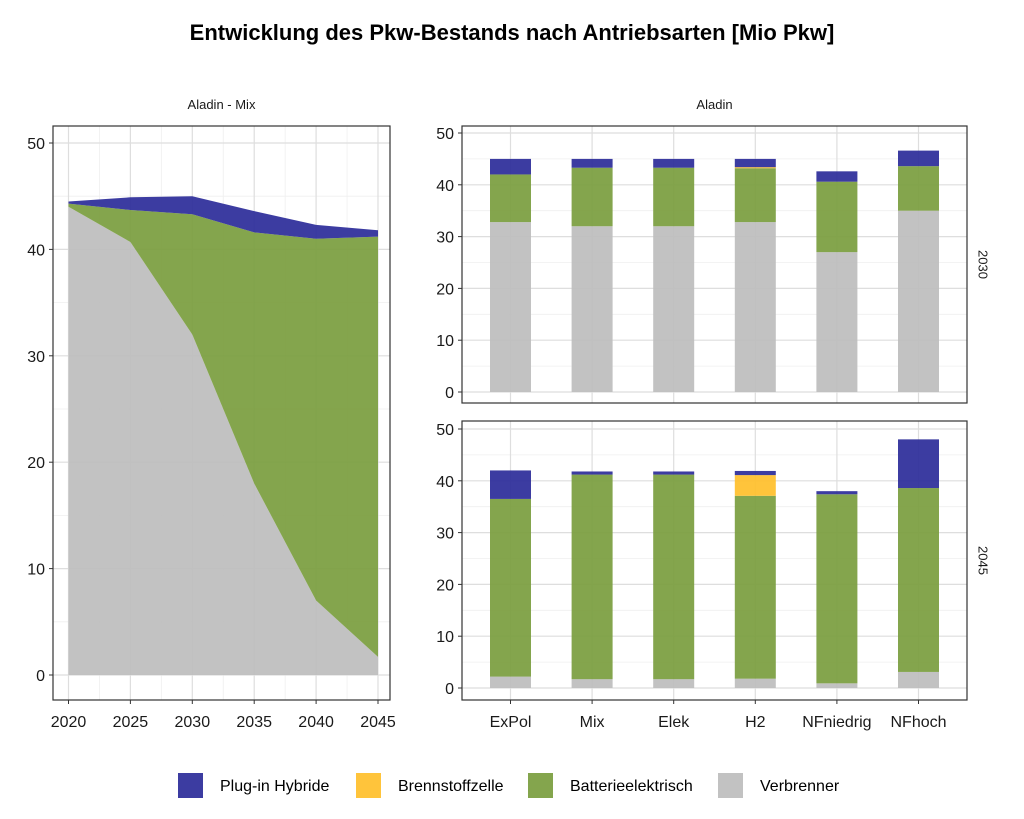  What do you see at coordinates (674, 722) in the screenshot?
I see `x-tick-label: Elek` at bounding box center [674, 722].